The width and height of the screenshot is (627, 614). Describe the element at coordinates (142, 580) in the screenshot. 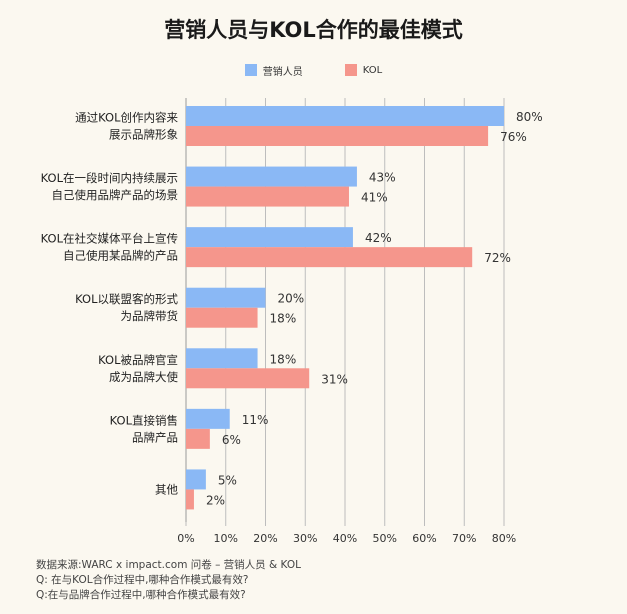

I see `footer-question-marketers: Q: 在与KOL合作过程中,哪种合作模式最有效?` at that location.